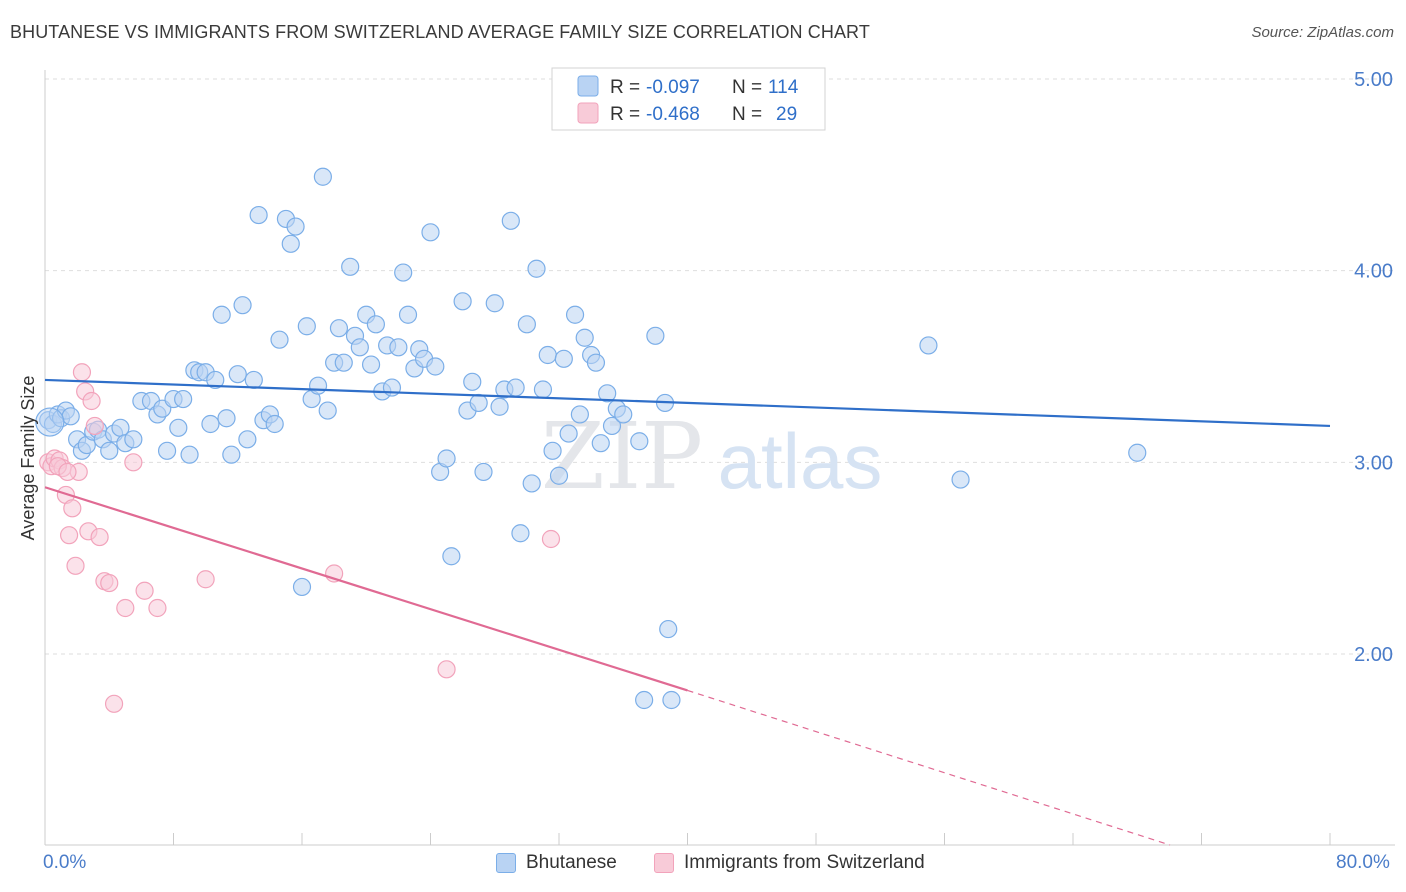 This screenshot has height=892, width=1406. I want to click on bottom-legend: Bhutanese Immigrants from Switzerland, so click(703, 866).